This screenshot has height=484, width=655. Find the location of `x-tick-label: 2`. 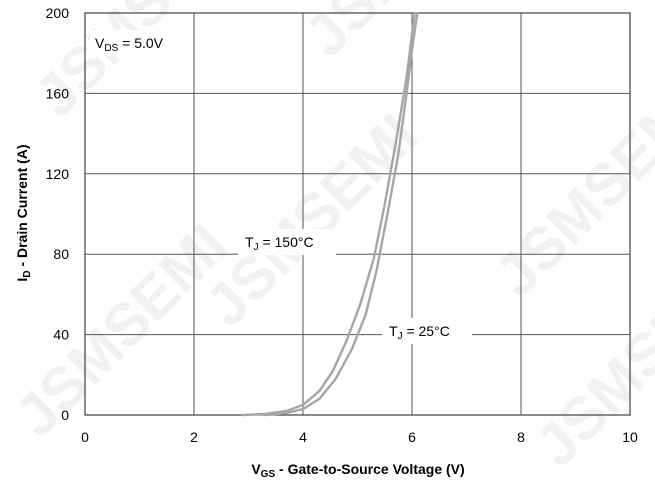

x-tick-label: 2 is located at coordinates (194, 437).